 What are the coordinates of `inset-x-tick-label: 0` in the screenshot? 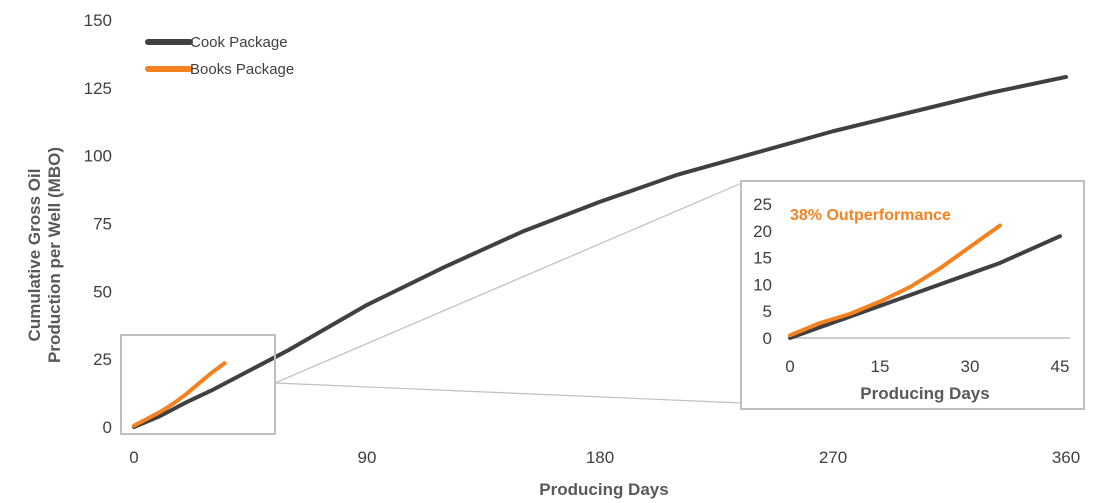 It's located at (789, 366).